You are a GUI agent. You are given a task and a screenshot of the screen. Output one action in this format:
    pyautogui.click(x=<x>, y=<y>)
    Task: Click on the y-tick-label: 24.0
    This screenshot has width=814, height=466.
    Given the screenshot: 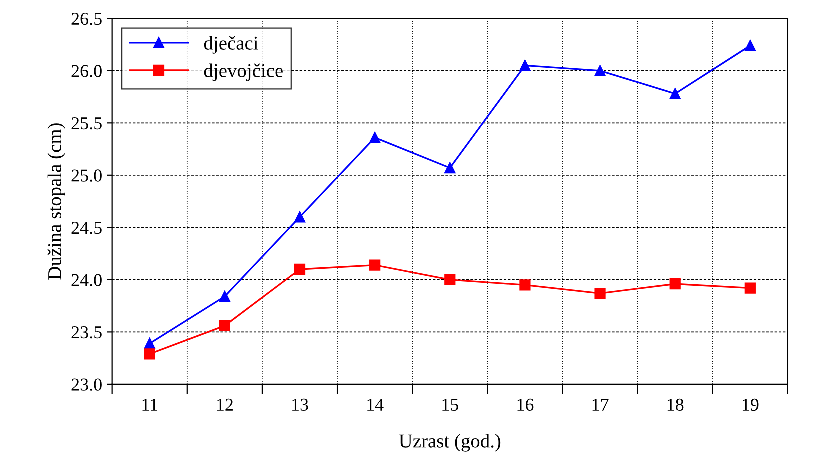 What is the action you would take?
    pyautogui.click(x=87, y=280)
    